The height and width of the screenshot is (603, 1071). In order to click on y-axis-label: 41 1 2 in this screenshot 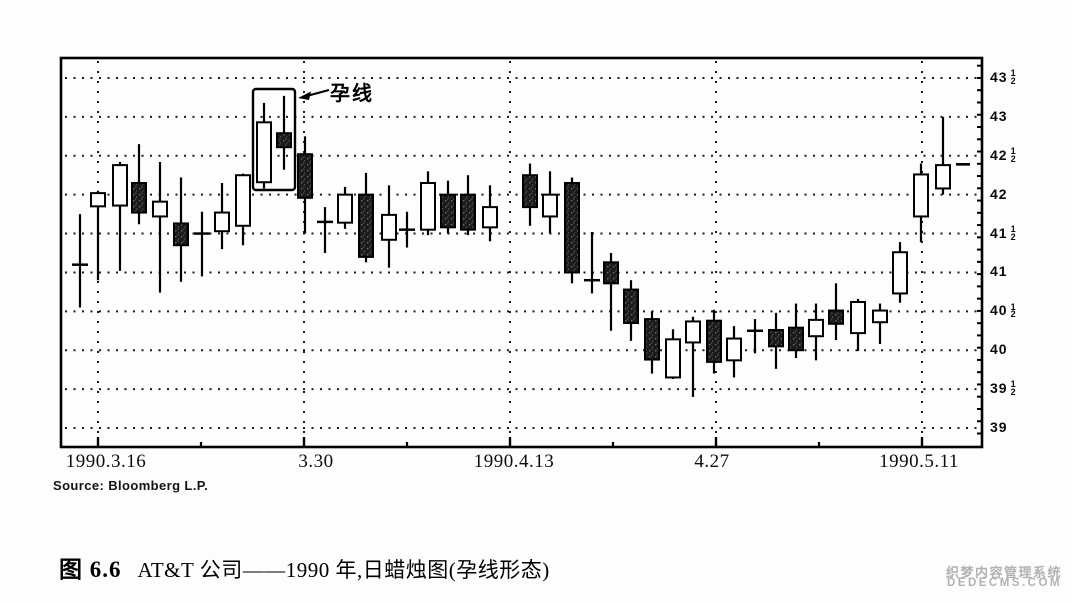, I will do `click(1003, 232)`.